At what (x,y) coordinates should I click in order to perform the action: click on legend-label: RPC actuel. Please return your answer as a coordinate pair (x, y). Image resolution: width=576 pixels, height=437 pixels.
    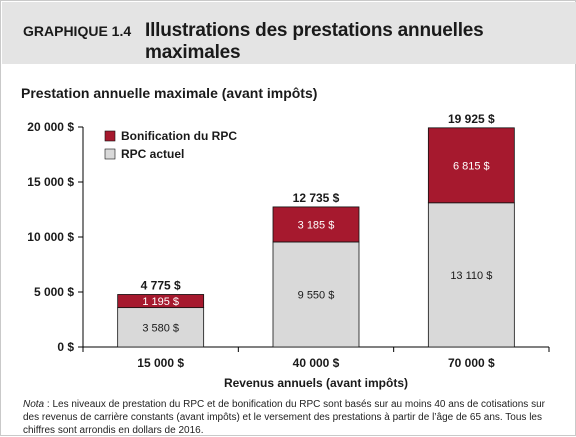
    Looking at the image, I should click on (152, 154).